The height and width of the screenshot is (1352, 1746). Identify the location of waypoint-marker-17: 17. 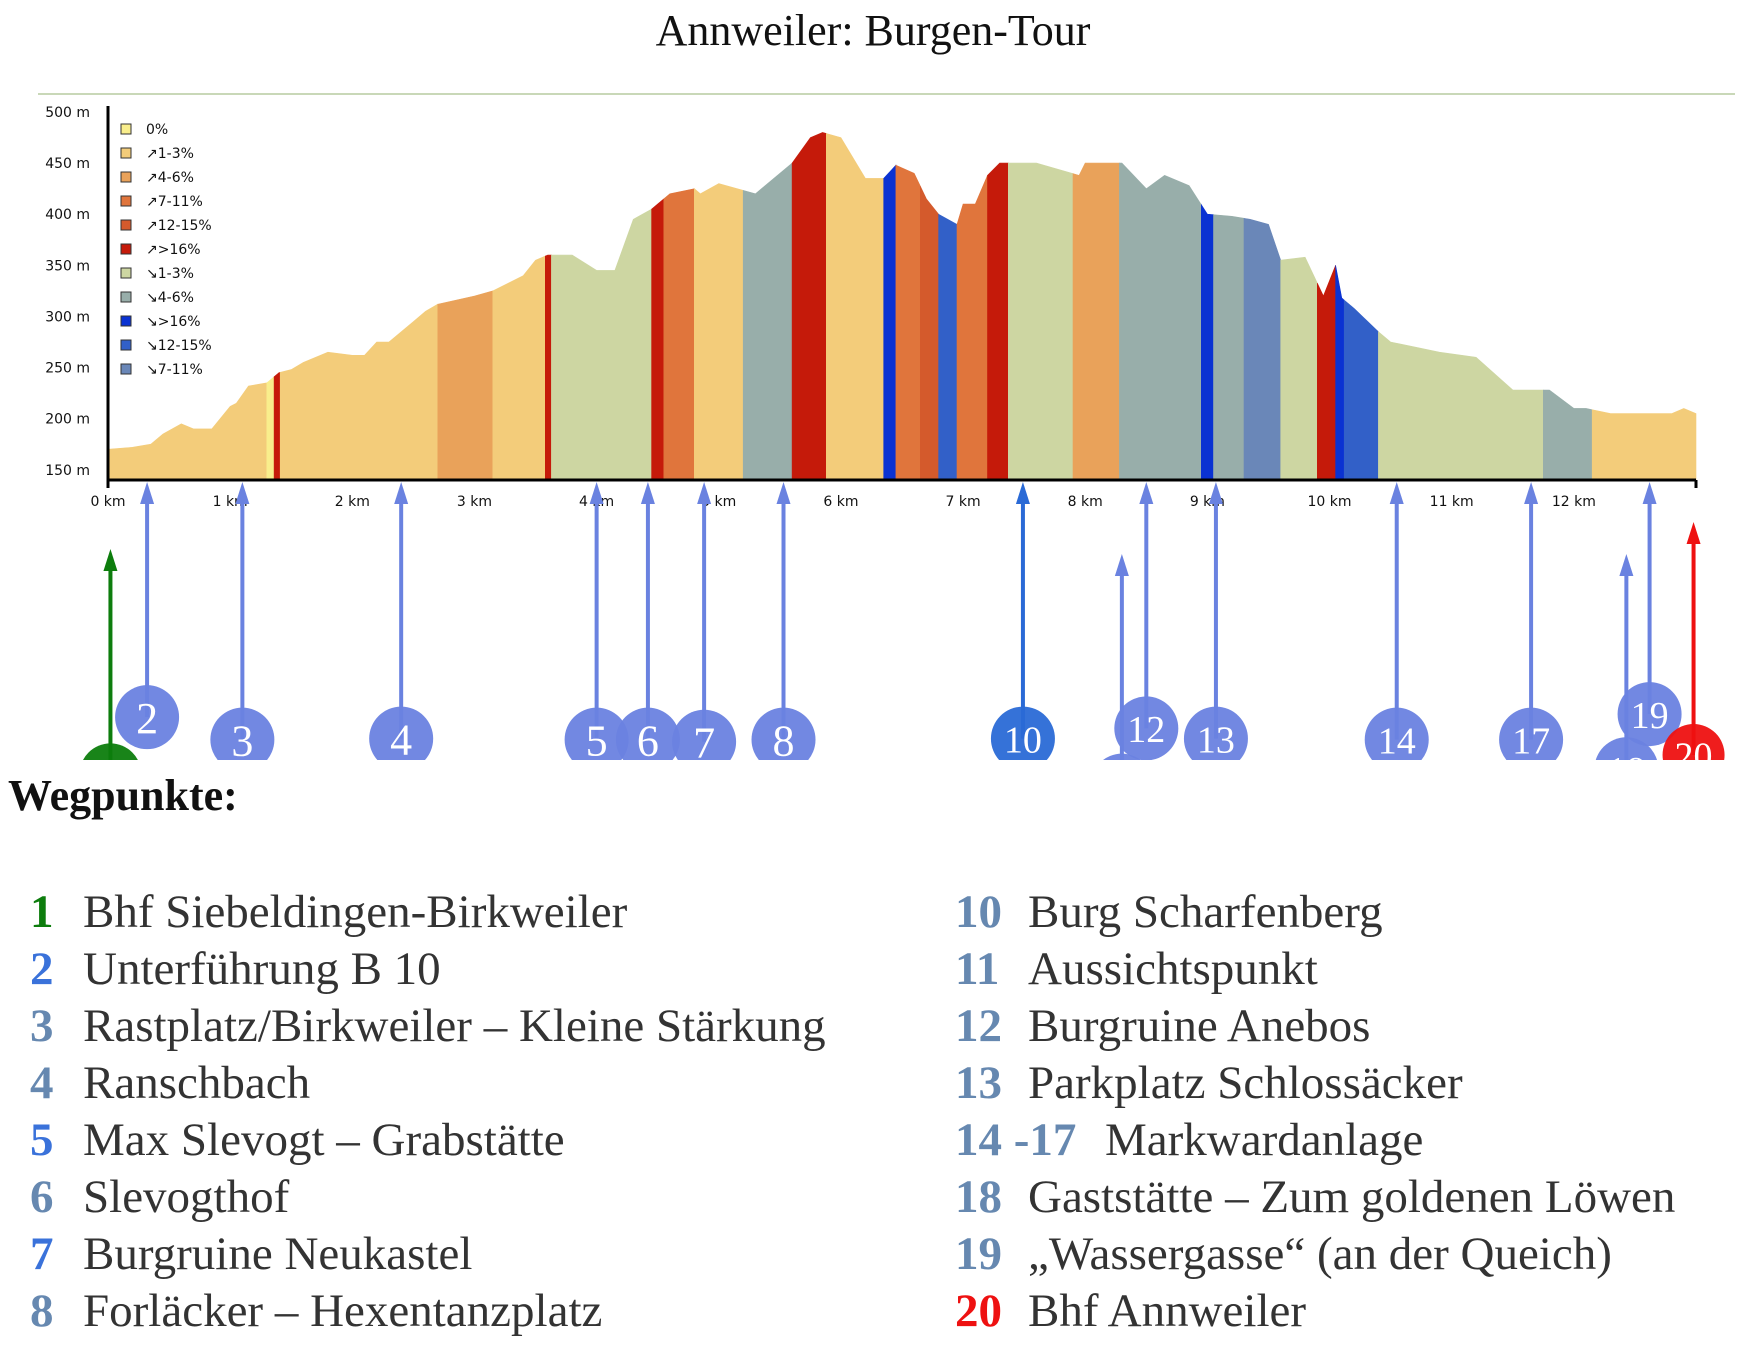
(1531, 621).